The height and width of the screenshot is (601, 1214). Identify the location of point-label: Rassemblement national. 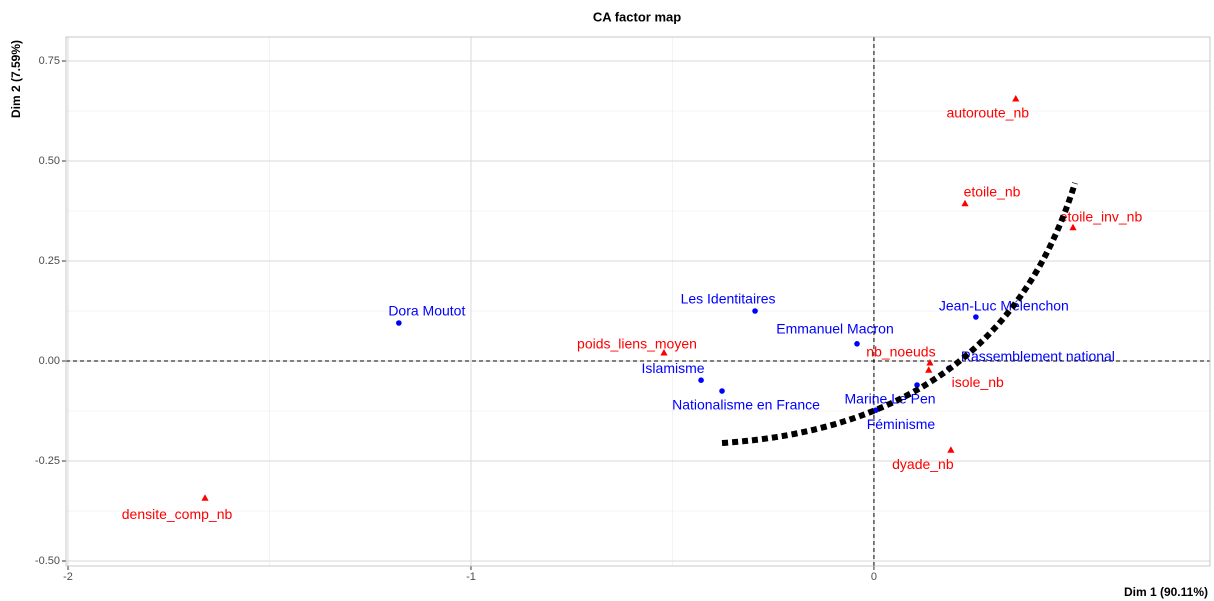
(1038, 356).